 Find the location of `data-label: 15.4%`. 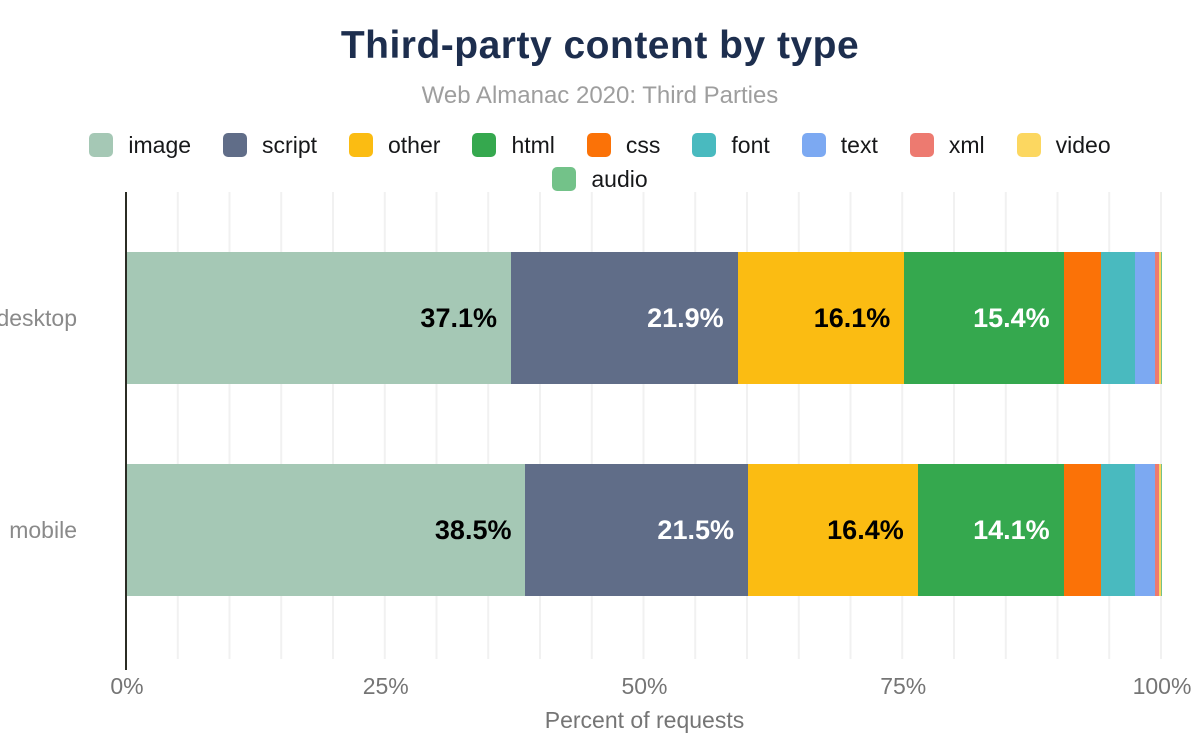

data-label: 15.4% is located at coordinates (1011, 317).